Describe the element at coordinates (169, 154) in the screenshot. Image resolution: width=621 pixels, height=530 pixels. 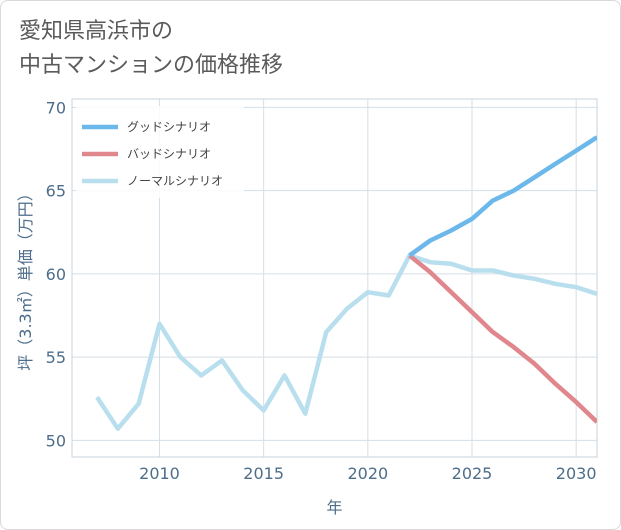
I see `legend-label: バッドシナリオ` at that location.